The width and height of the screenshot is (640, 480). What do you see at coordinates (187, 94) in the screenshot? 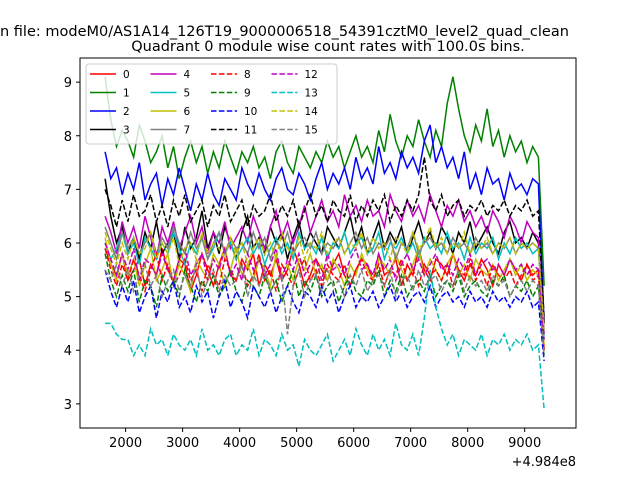
I see `legend-label: 5` at bounding box center [187, 94].